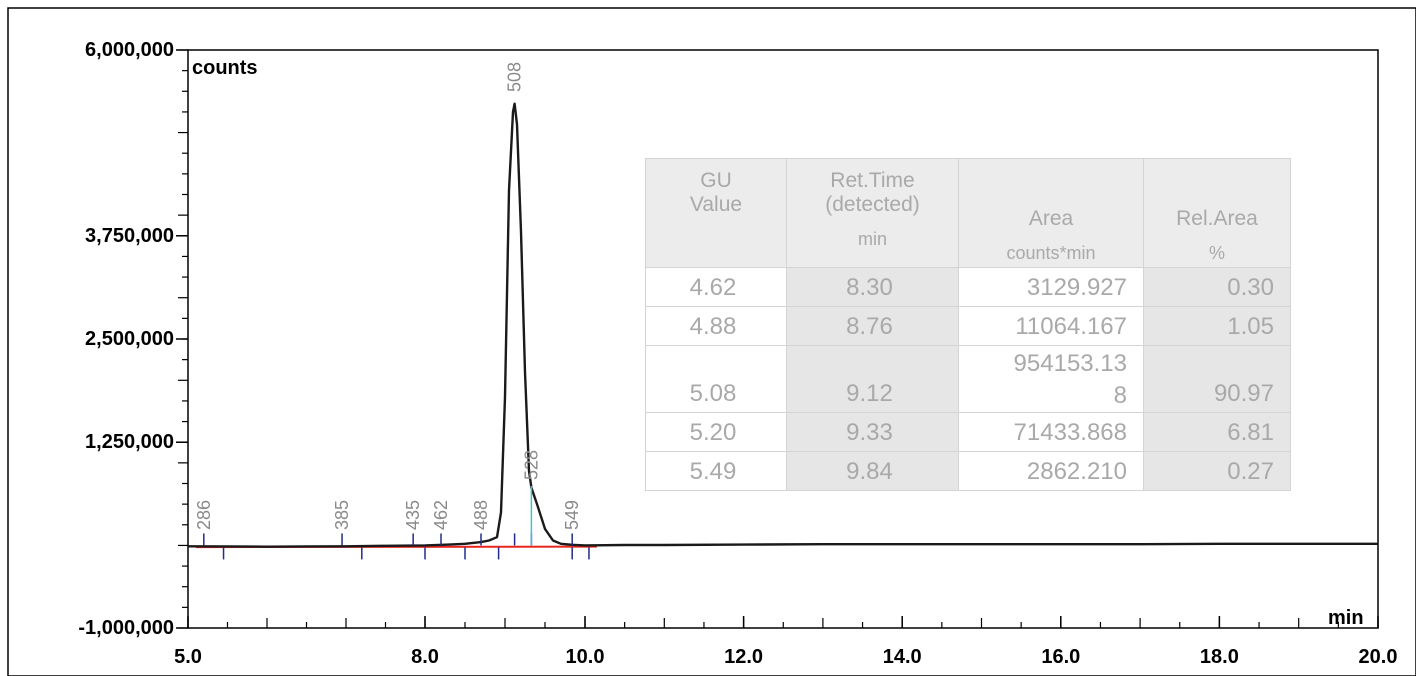 The height and width of the screenshot is (676, 1416). What do you see at coordinates (1219, 657) in the screenshot?
I see `x-tick-label: 18.0` at bounding box center [1219, 657].